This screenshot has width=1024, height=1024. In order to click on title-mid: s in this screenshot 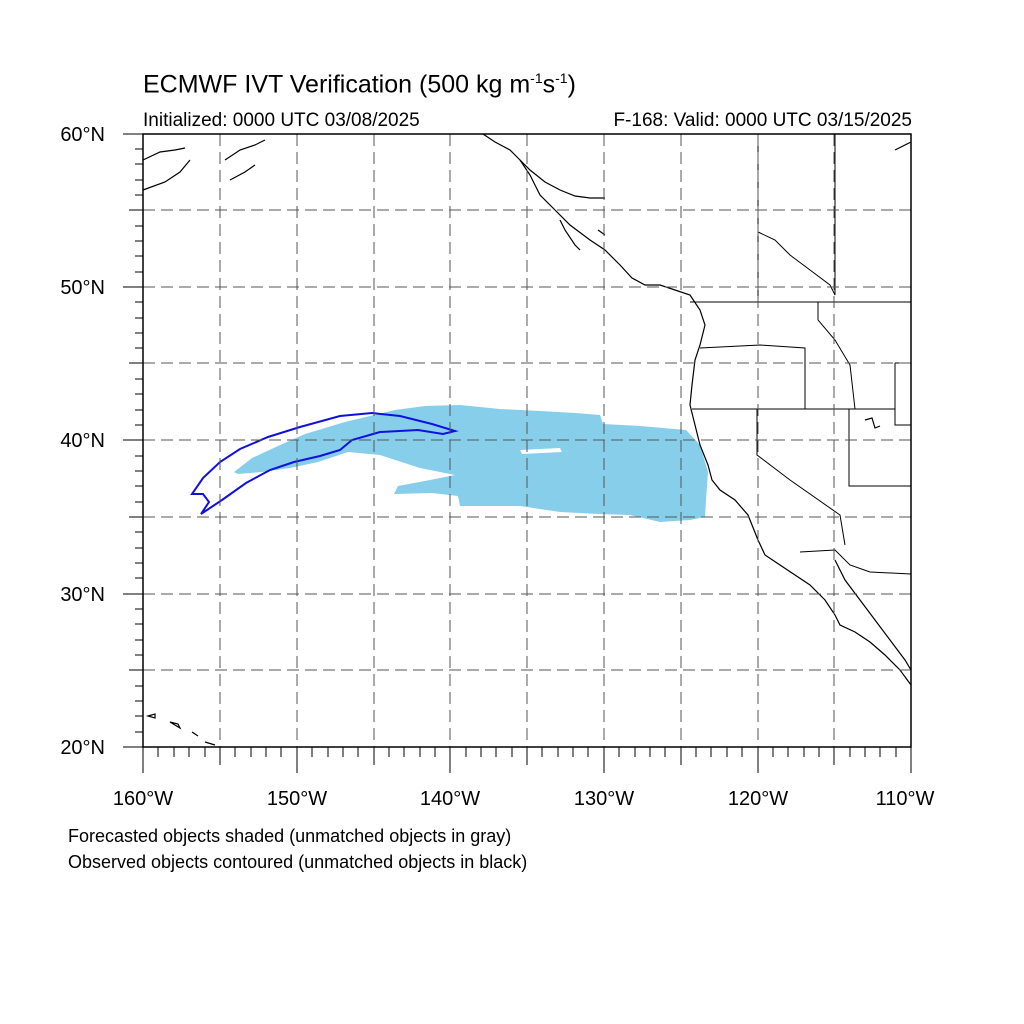, I will do `click(549, 84)`.